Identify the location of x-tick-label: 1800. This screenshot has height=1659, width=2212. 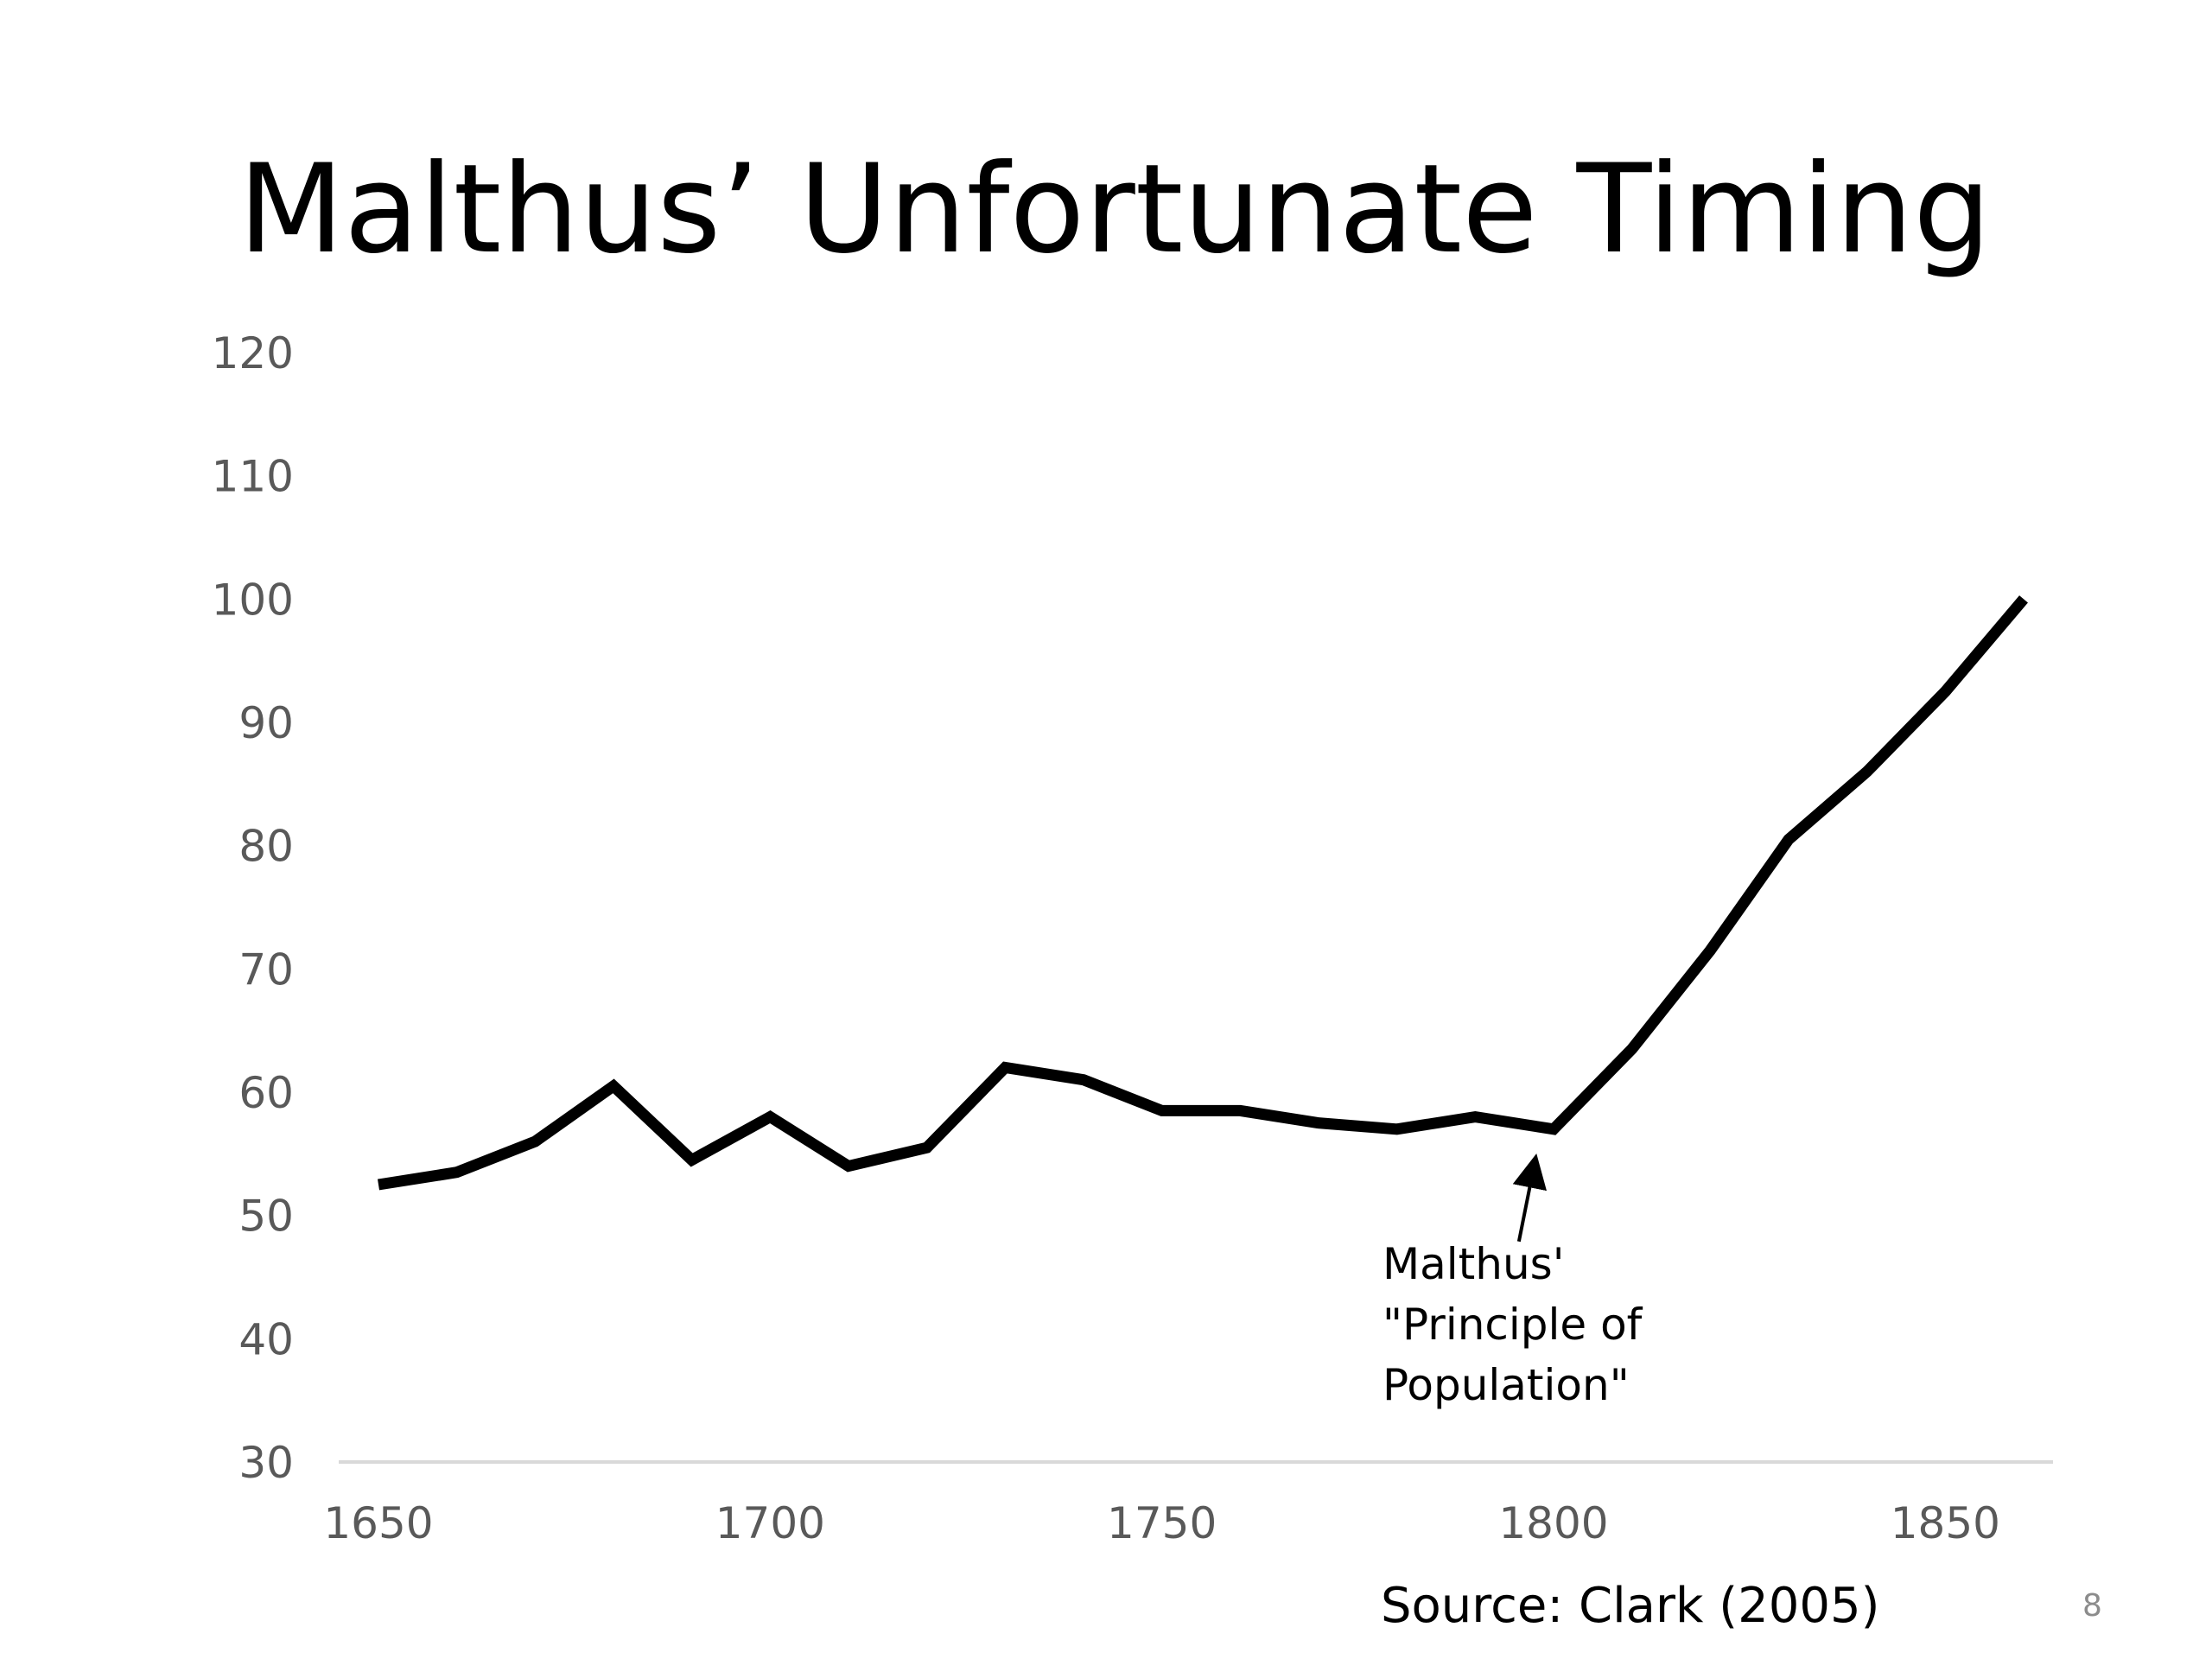
(1553, 1523).